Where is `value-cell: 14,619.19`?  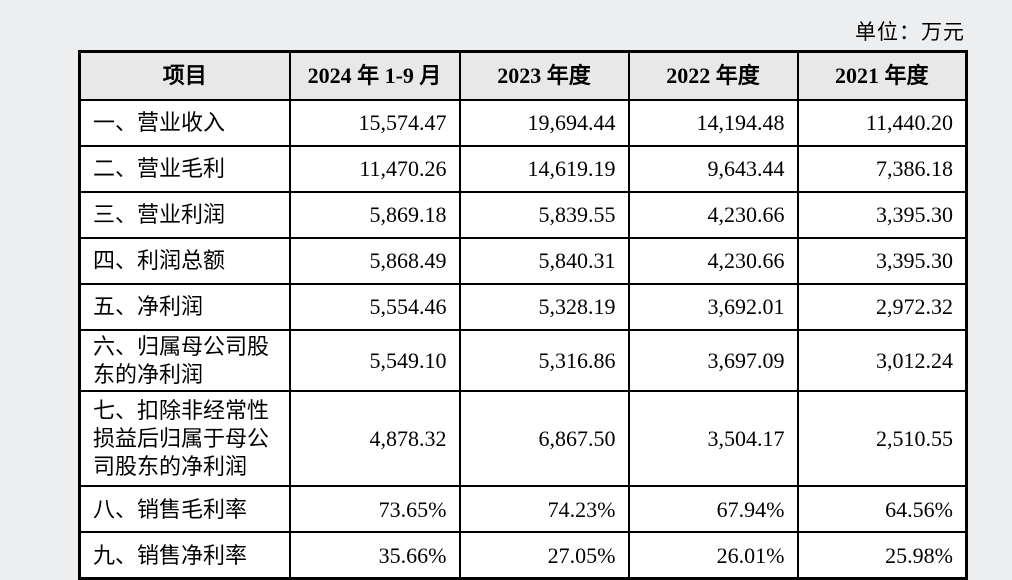
value-cell: 14,619.19 is located at coordinates (544, 169).